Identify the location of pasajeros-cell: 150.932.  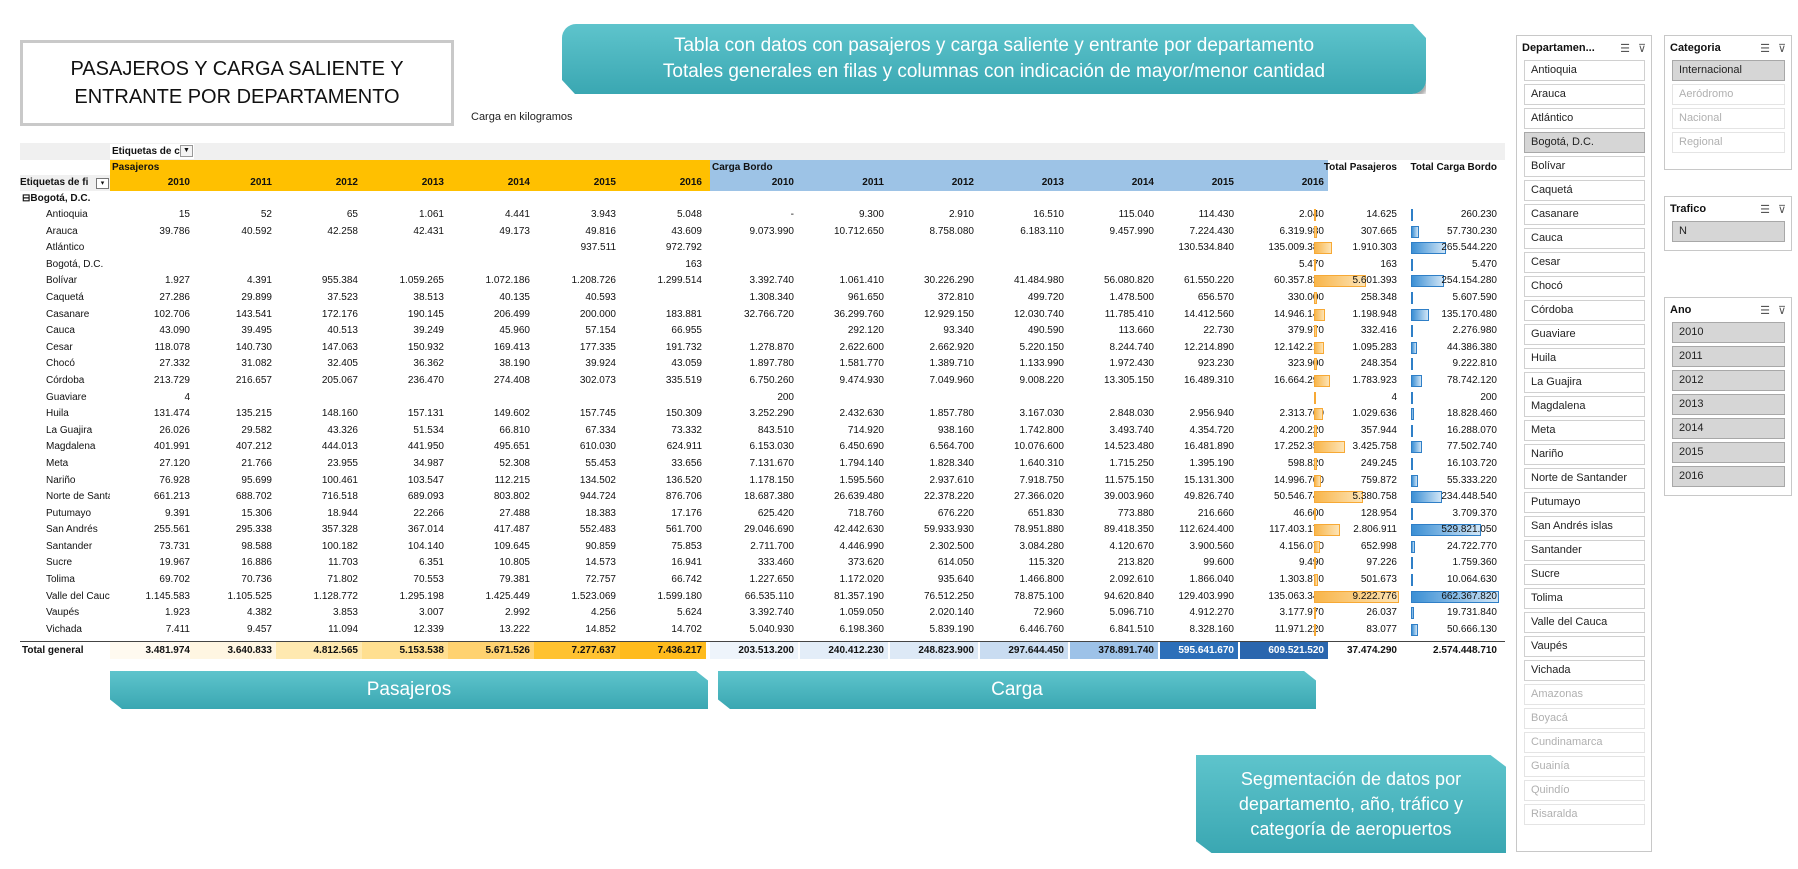
(425, 347).